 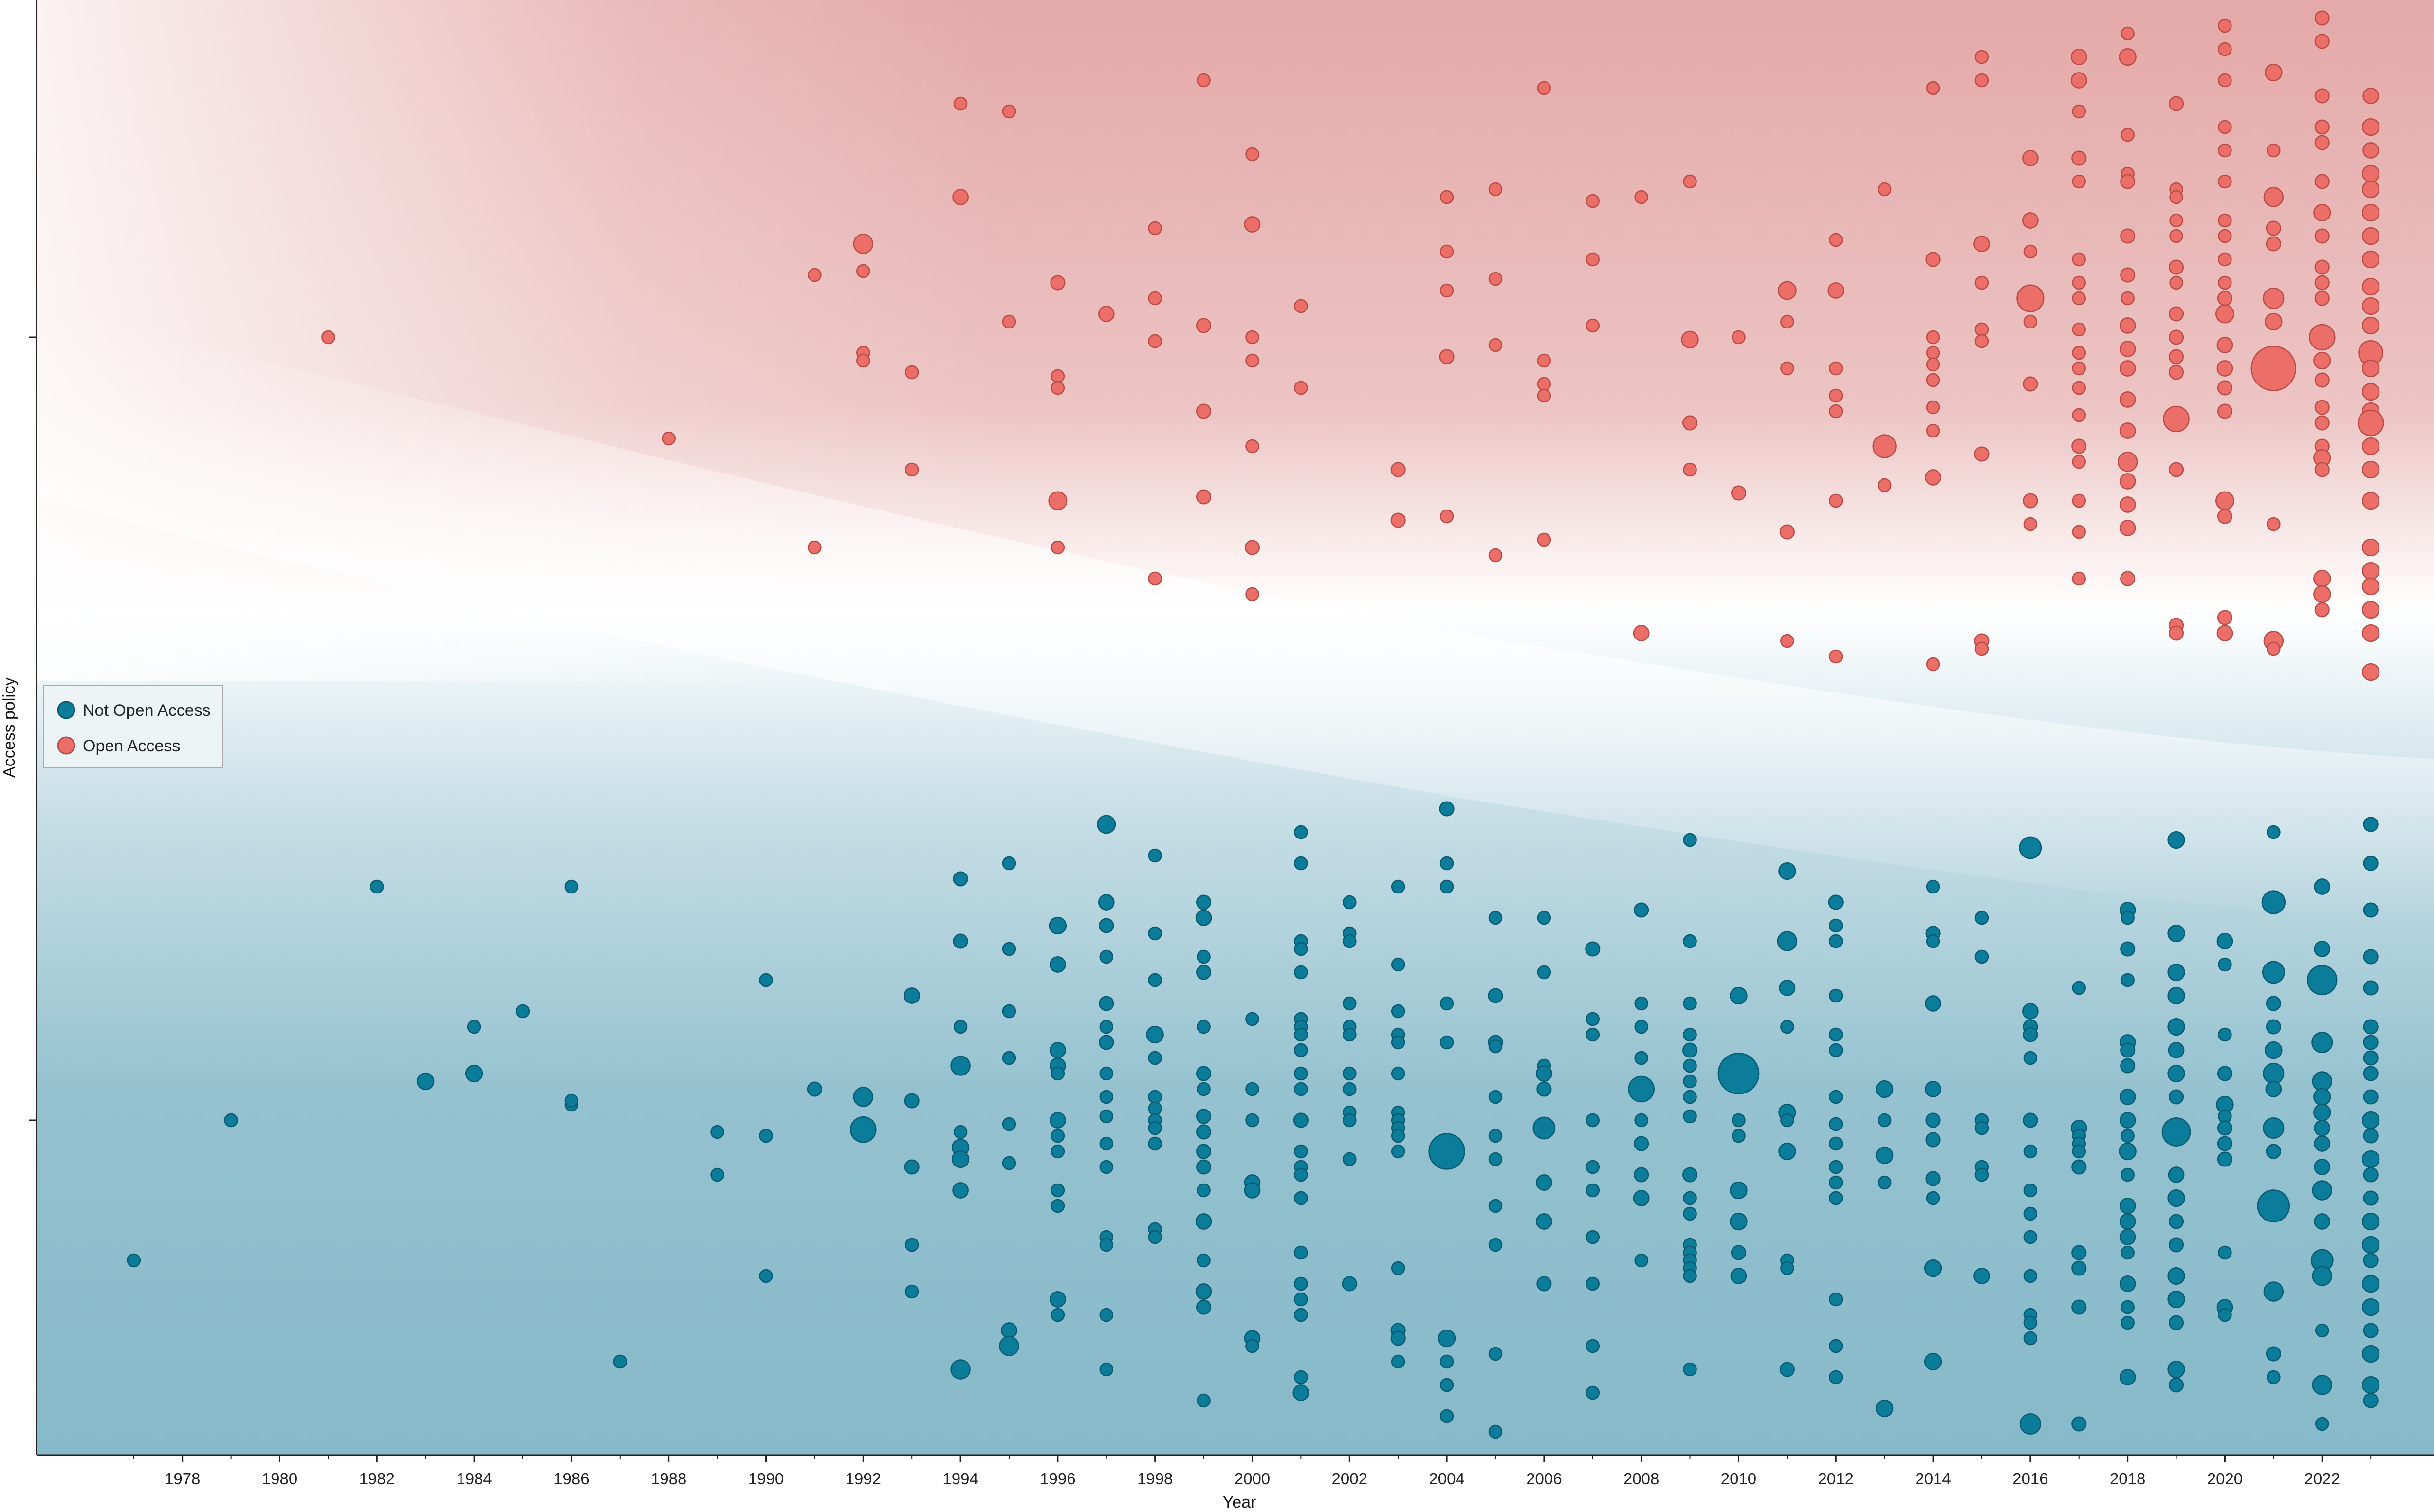 What do you see at coordinates (1155, 1479) in the screenshot?
I see `x-tick-label: 1998` at bounding box center [1155, 1479].